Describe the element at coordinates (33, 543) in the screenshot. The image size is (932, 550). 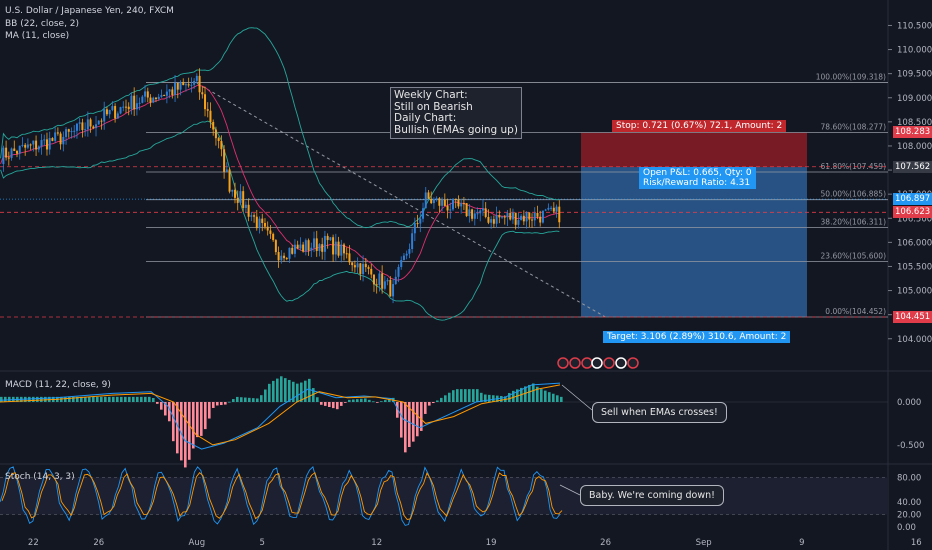
I see `time-tick-label: 22` at that location.